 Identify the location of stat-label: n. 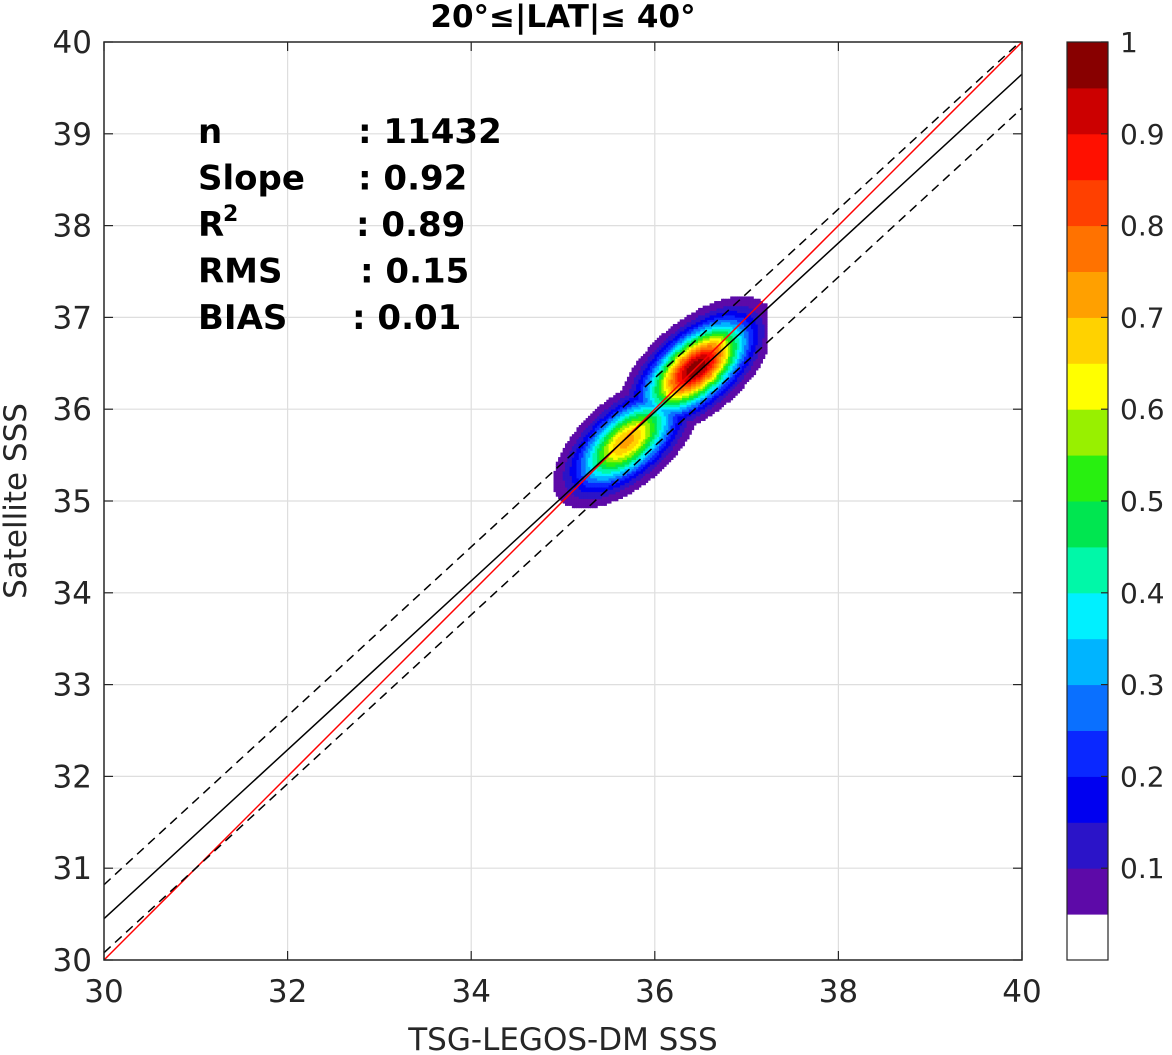
(210, 132).